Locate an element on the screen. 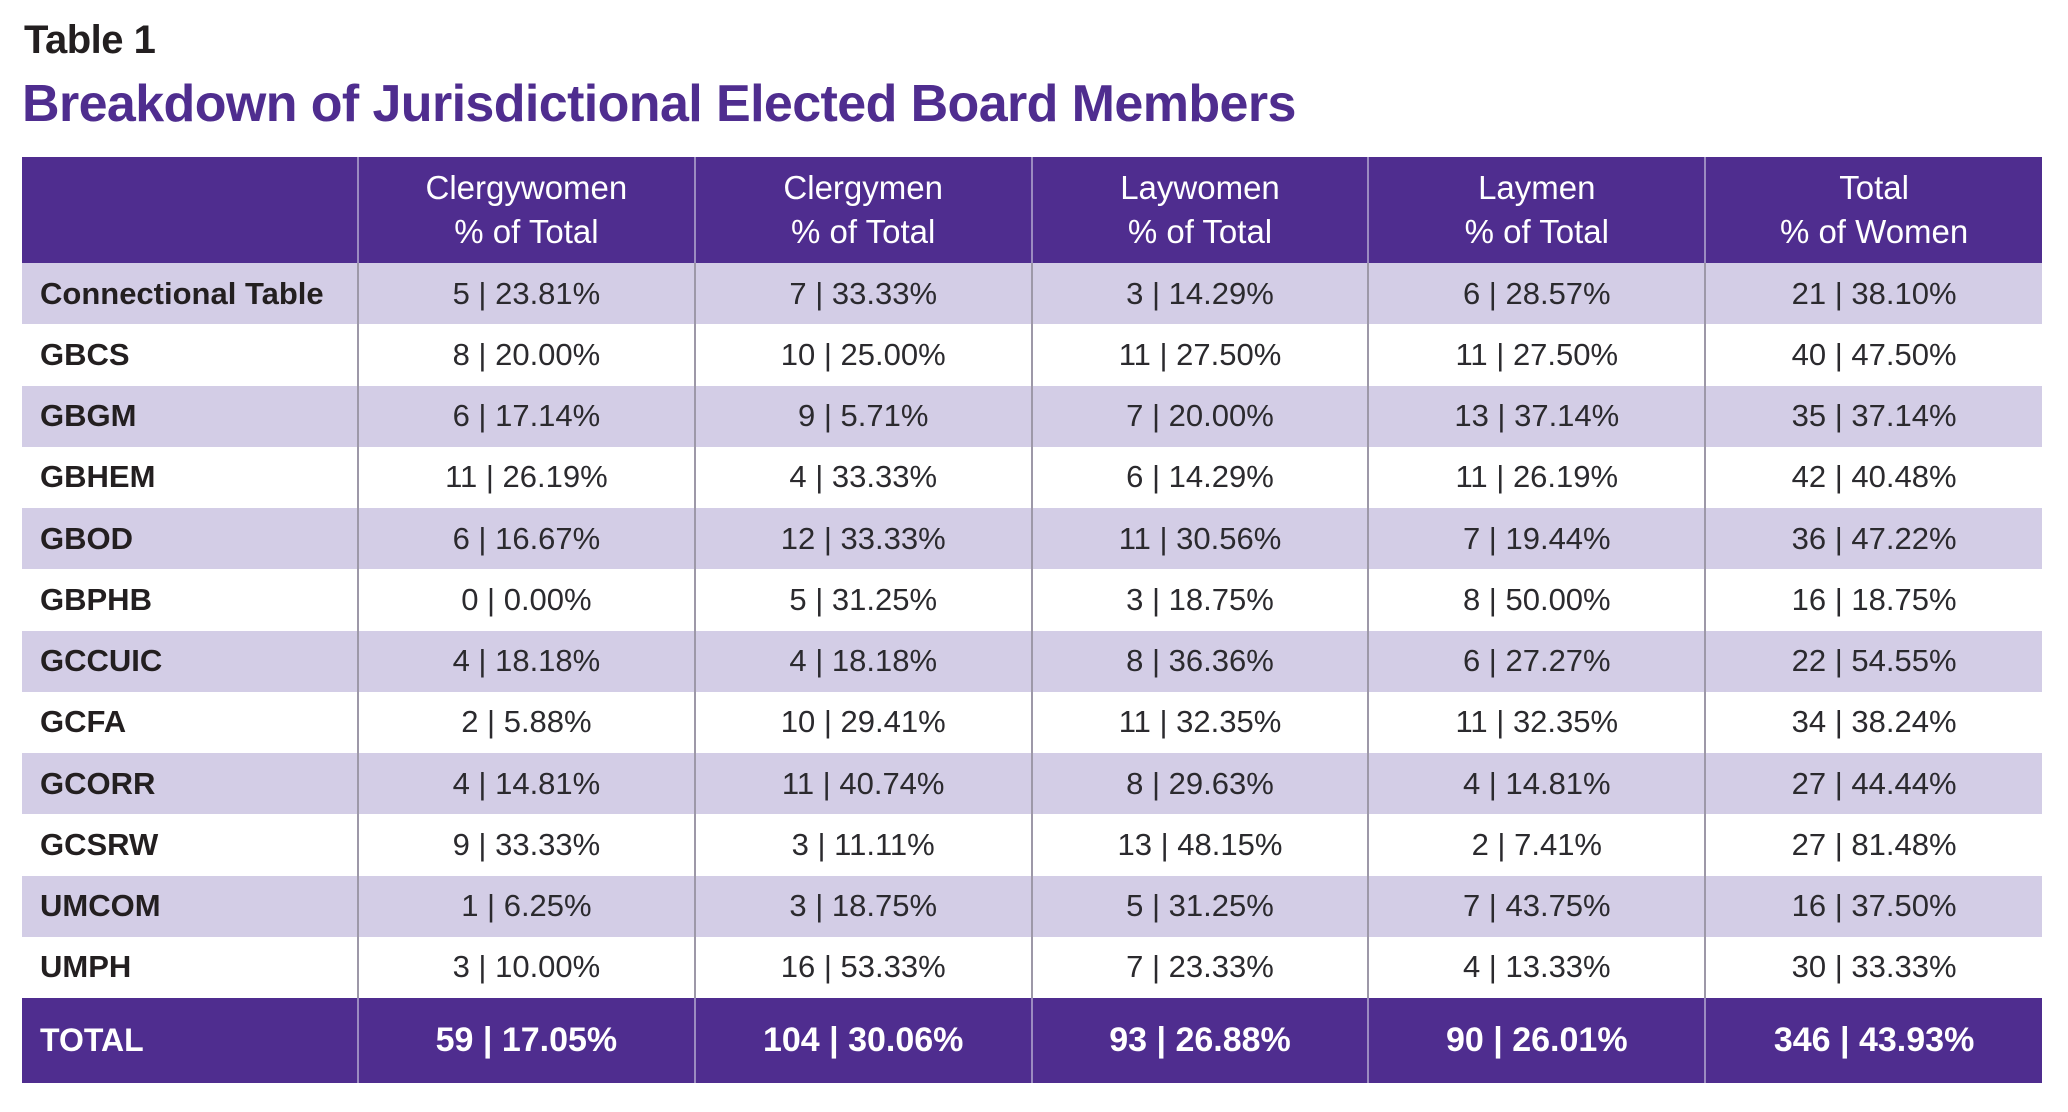  cell-laywomen: 7 | 20.00% is located at coordinates (1199, 416).